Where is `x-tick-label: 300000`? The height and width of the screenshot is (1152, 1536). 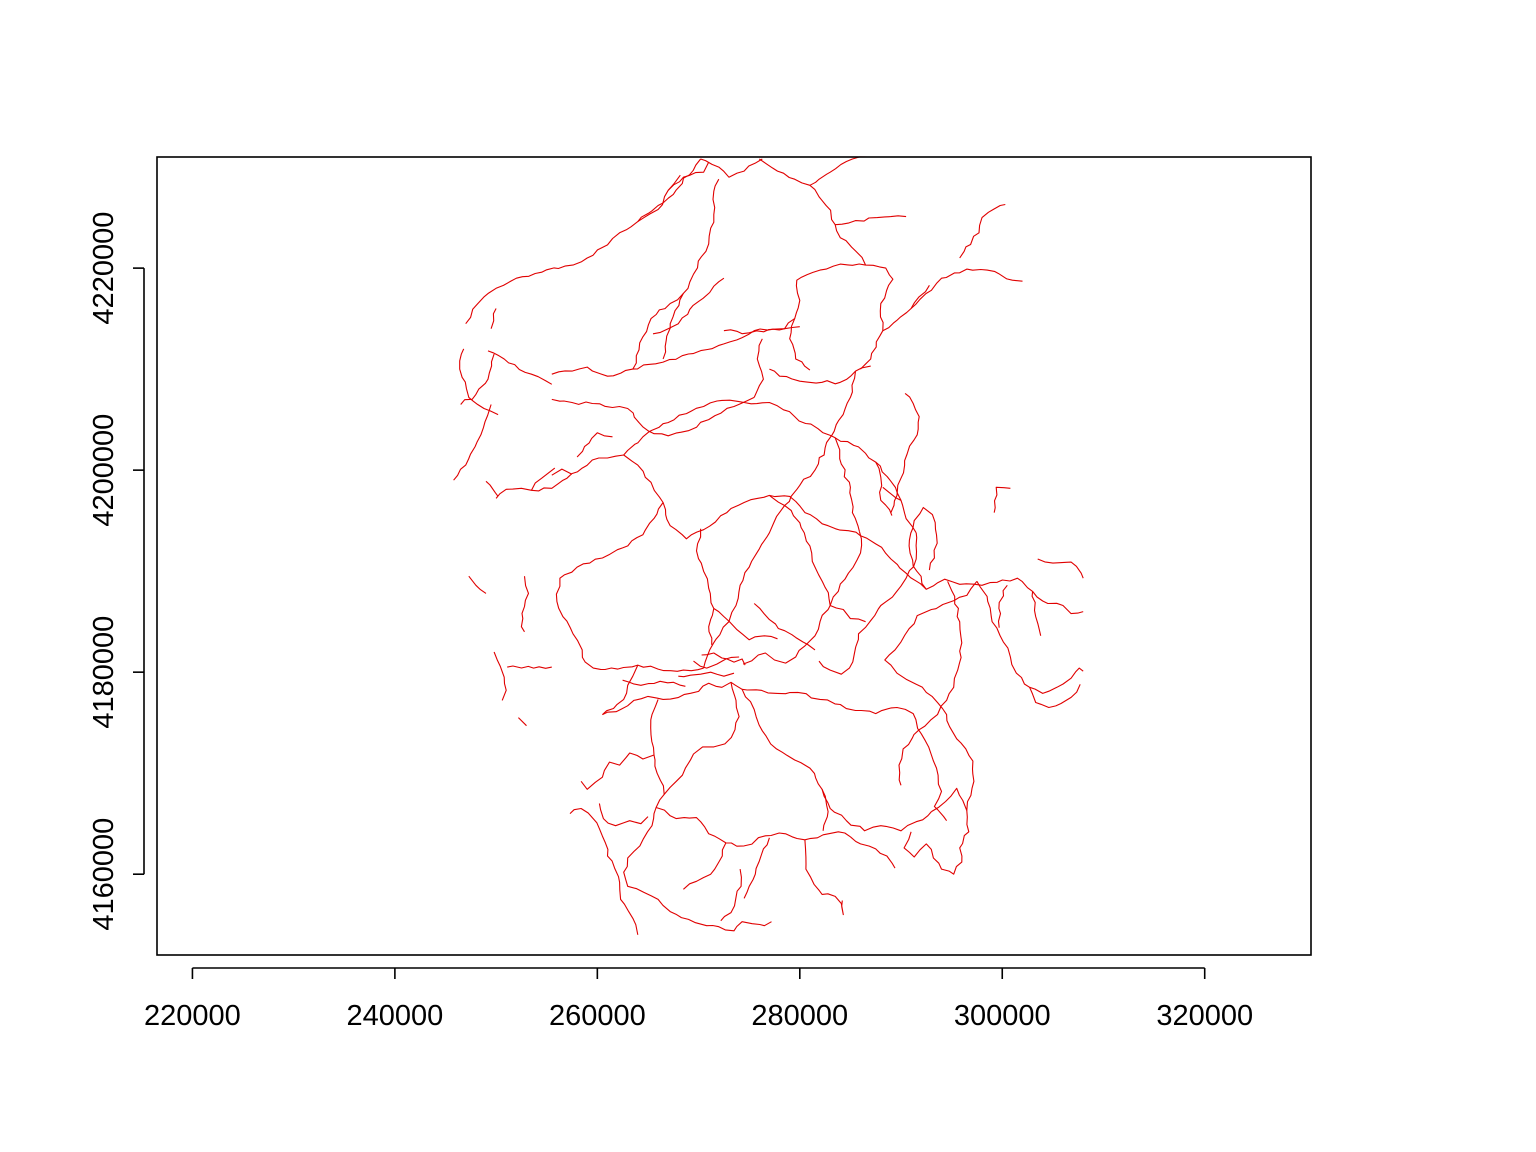
x-tick-label: 300000 is located at coordinates (1002, 1016).